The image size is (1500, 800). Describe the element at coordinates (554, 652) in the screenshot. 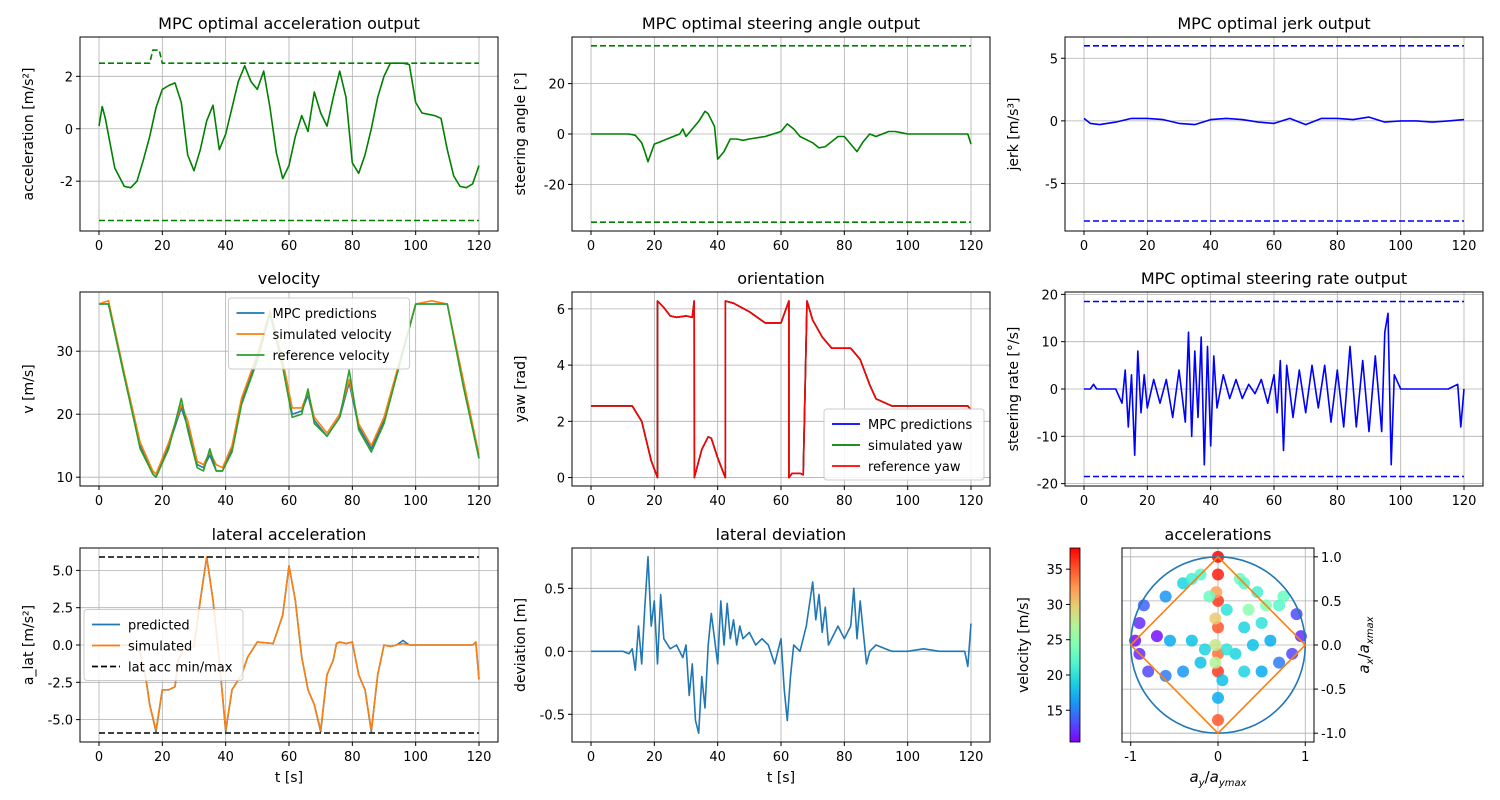

I see `y-tick-label: 0.0` at that location.